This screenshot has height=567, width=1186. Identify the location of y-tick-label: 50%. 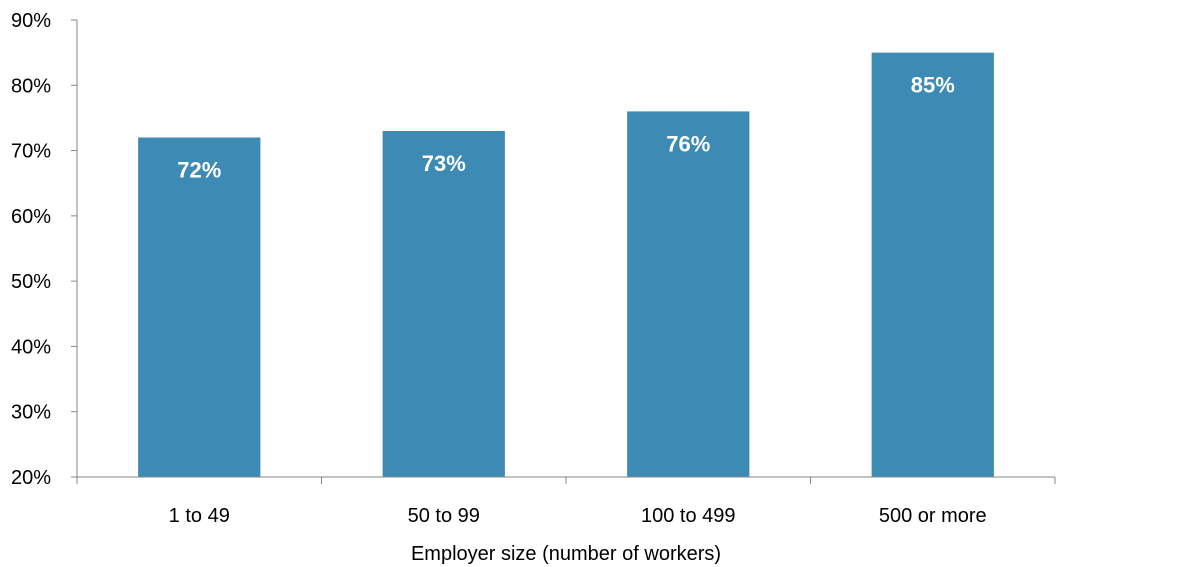
(31, 282).